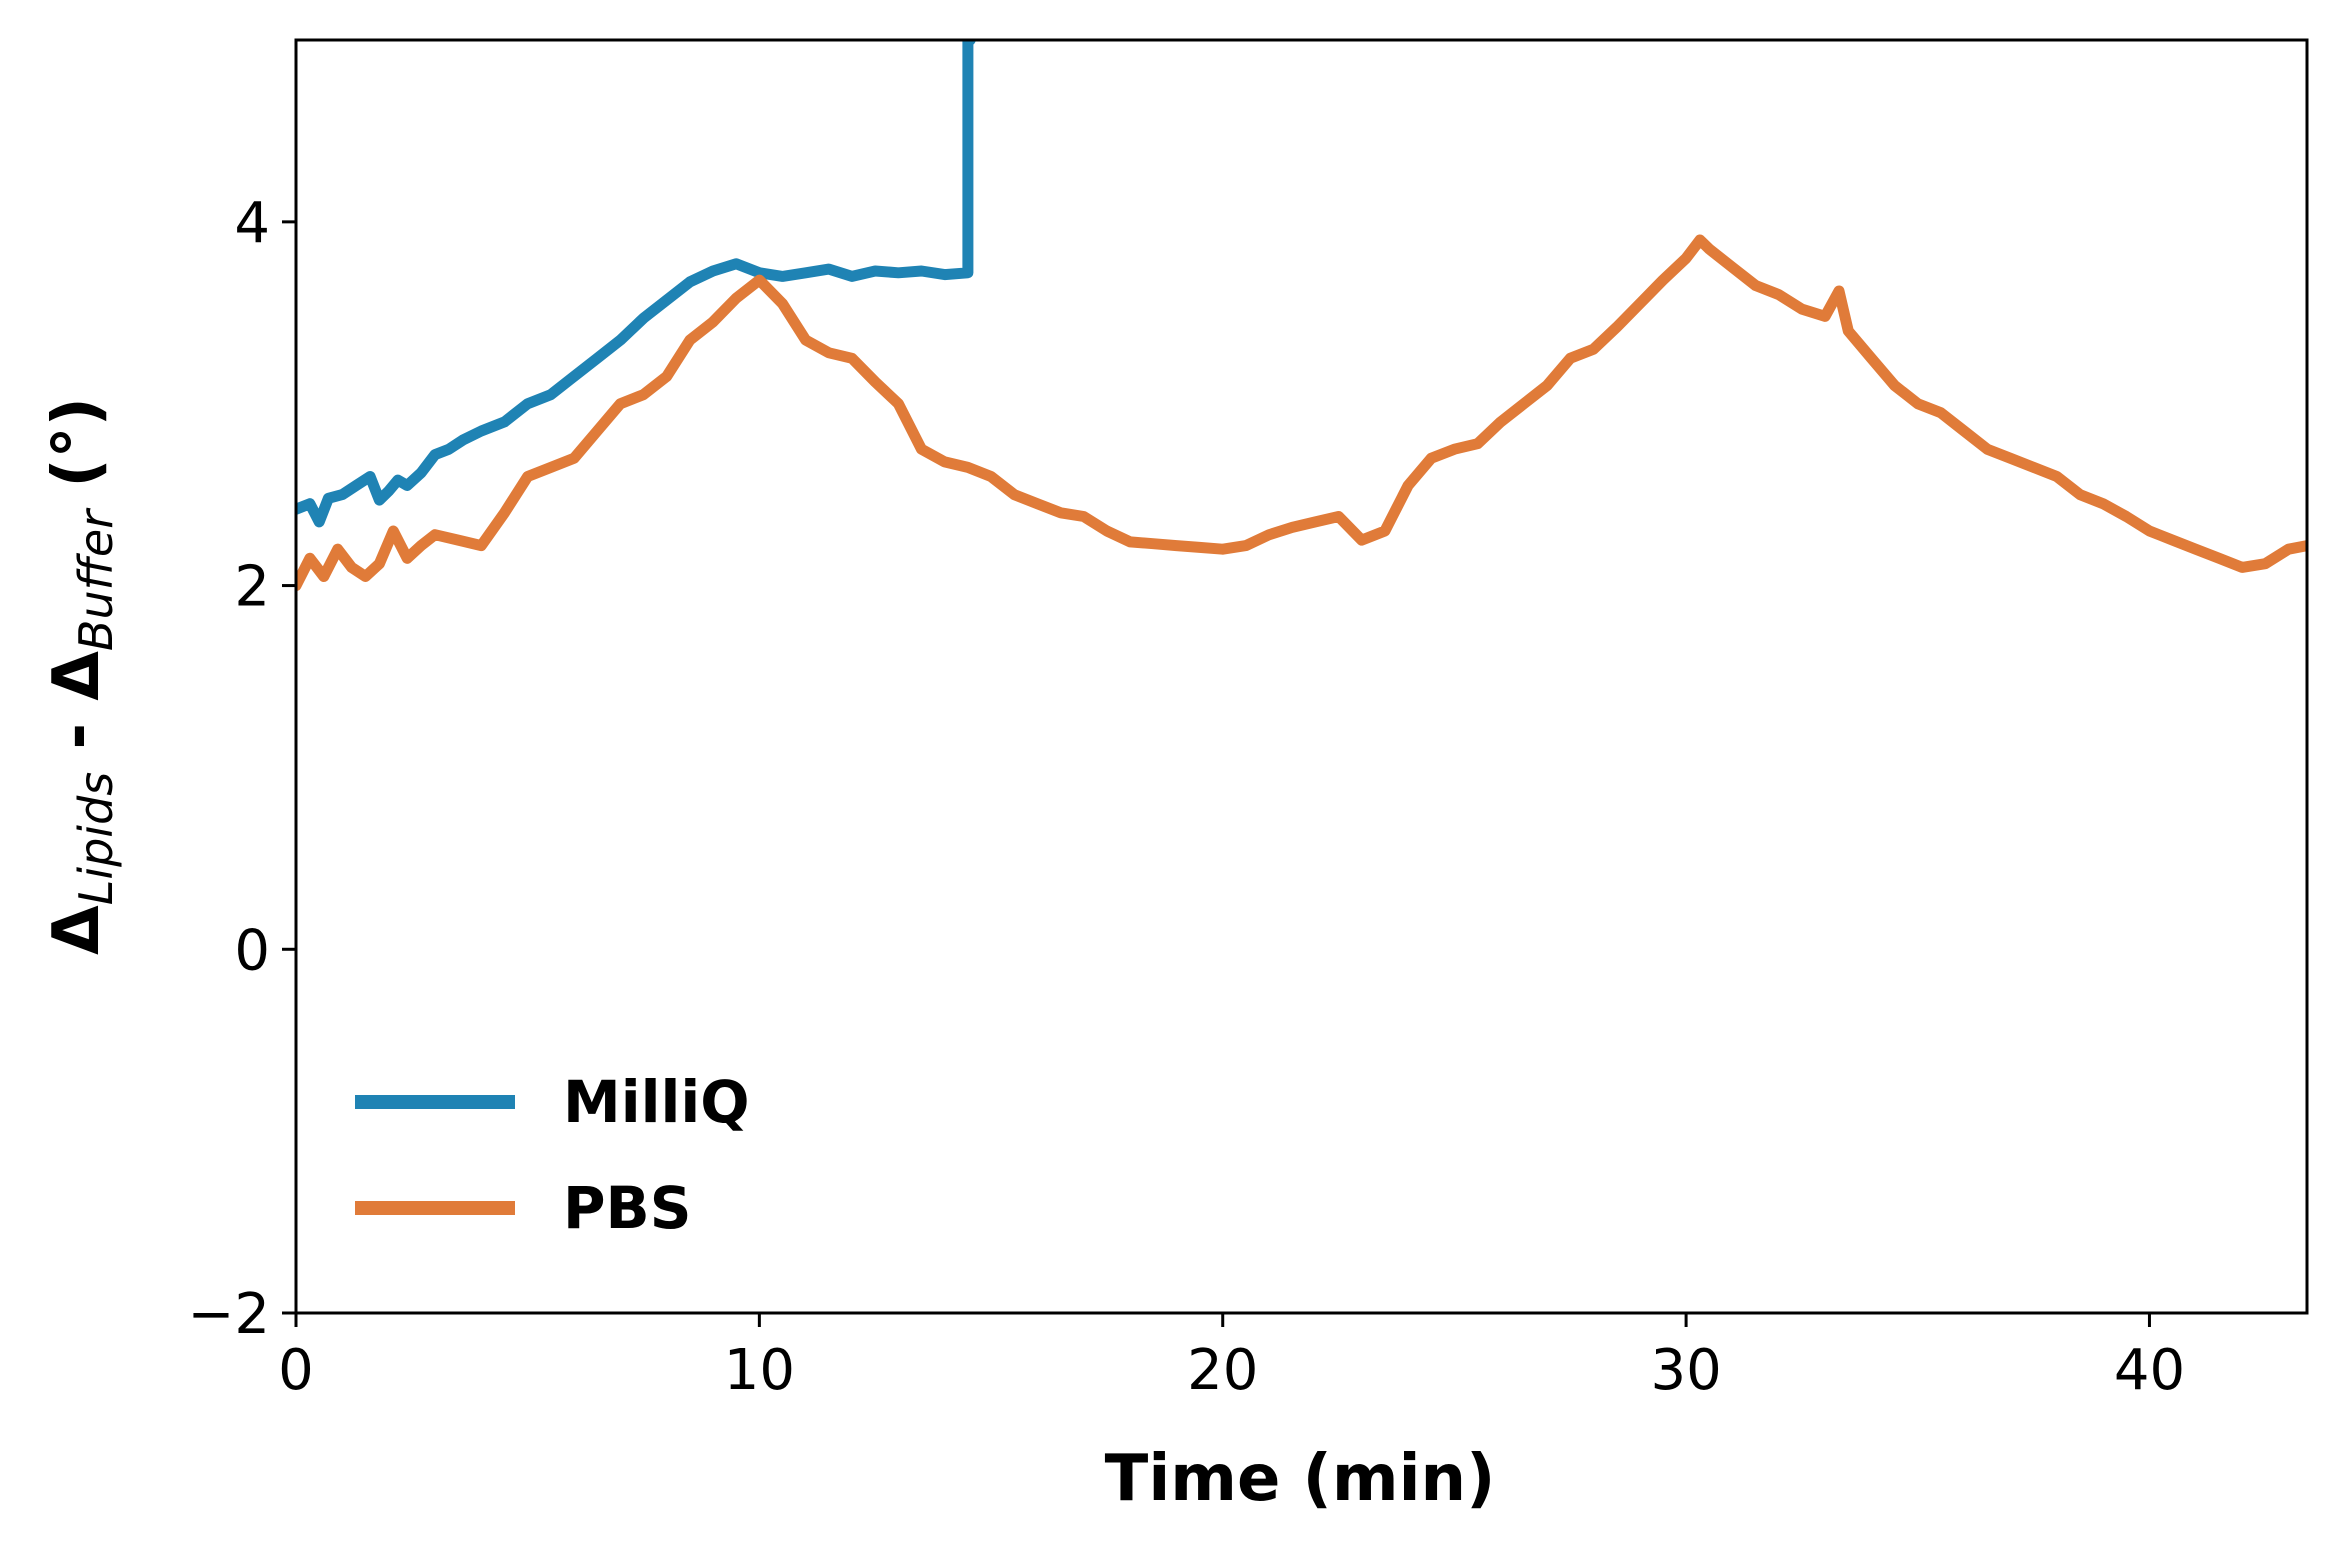 Image resolution: width=2340 pixels, height=1555 pixels. I want to click on y-axis-label-delta-1: Δ, so click(77, 930).